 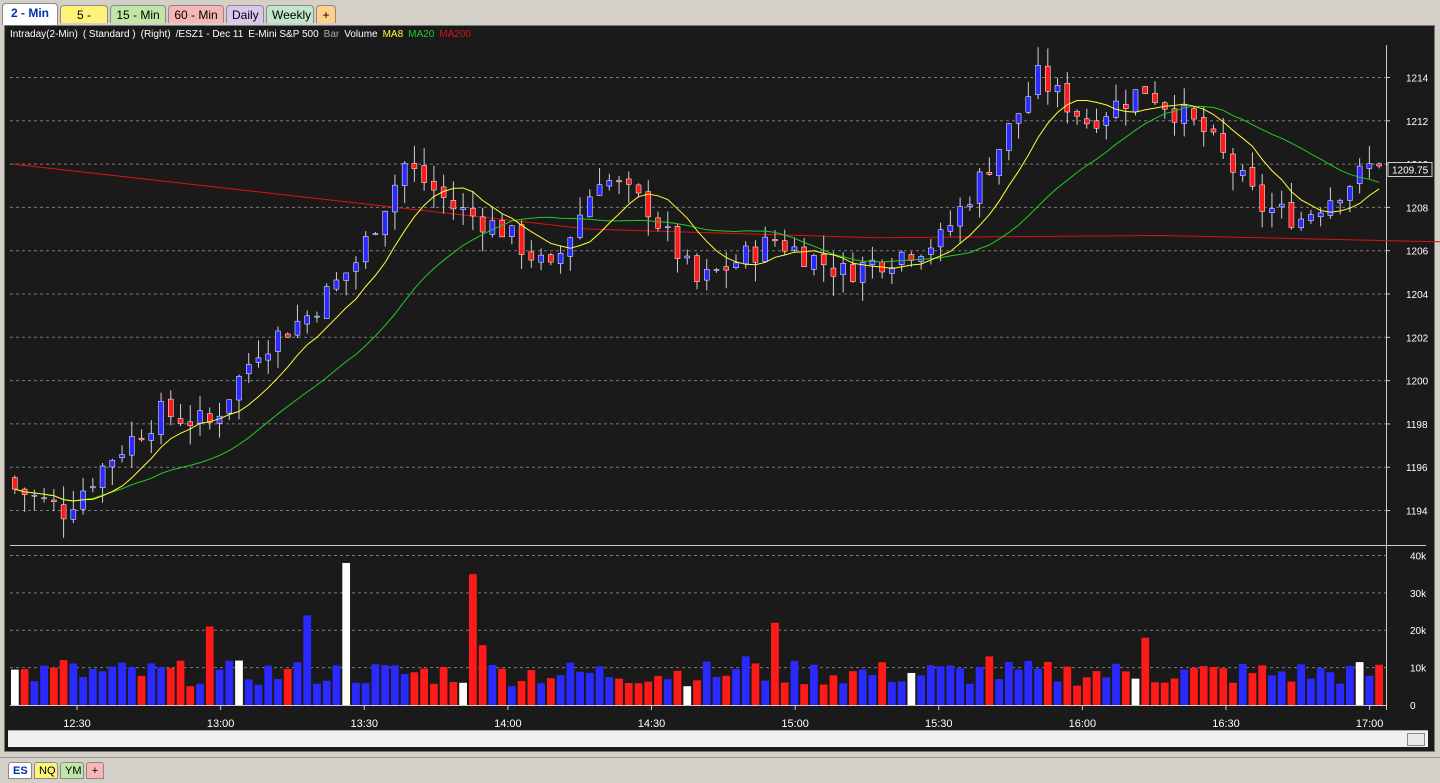 What do you see at coordinates (1417, 78) in the screenshot?
I see `price-tick-label: 1214` at bounding box center [1417, 78].